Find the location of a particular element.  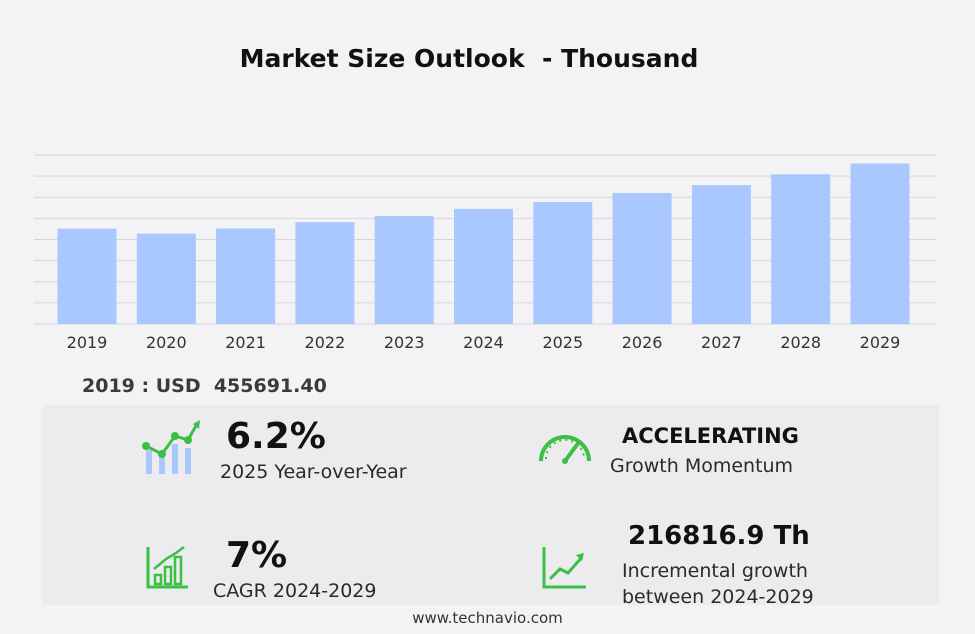

speedometer-icon is located at coordinates (565, 449).